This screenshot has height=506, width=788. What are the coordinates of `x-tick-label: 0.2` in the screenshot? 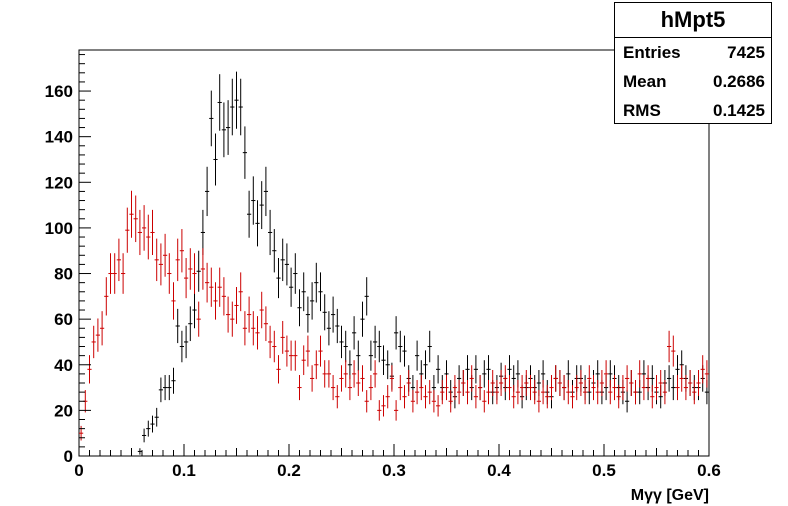 It's located at (289, 470).